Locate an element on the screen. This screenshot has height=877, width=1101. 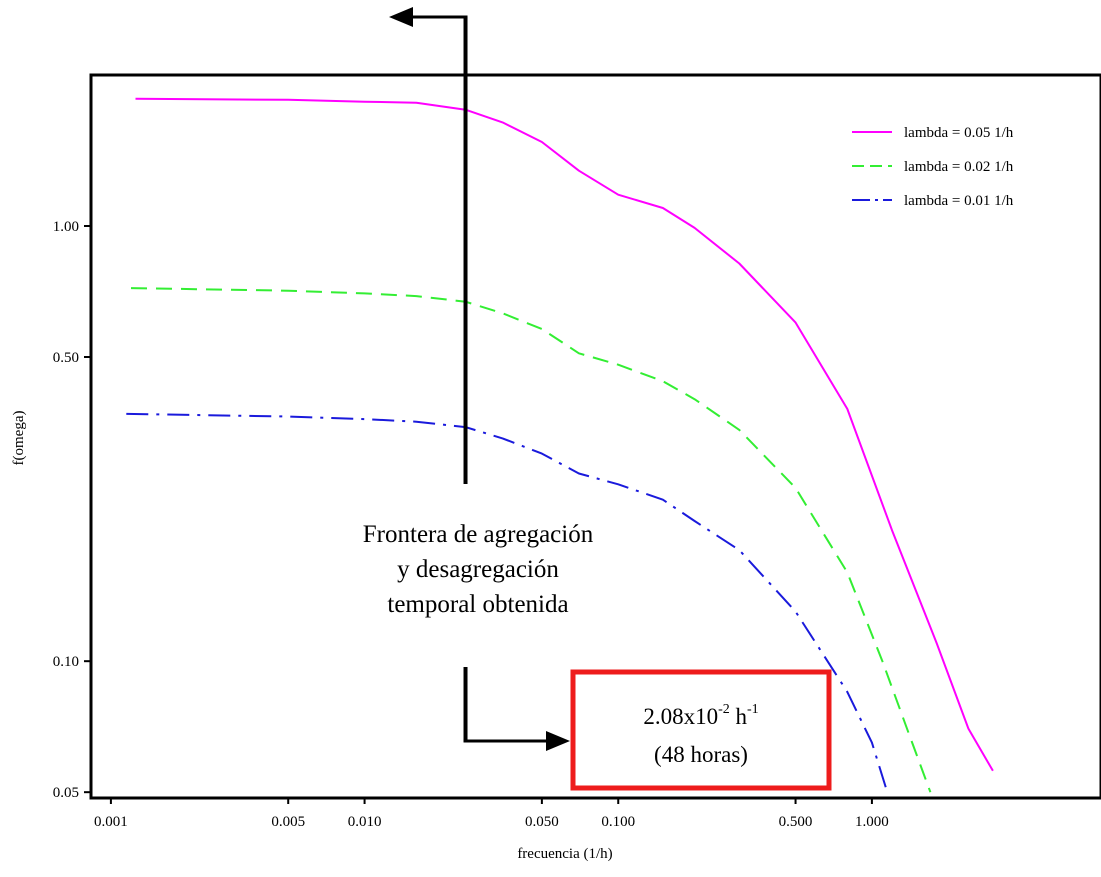
legend-label: lambda = 0.01 1/h is located at coordinates (959, 201).